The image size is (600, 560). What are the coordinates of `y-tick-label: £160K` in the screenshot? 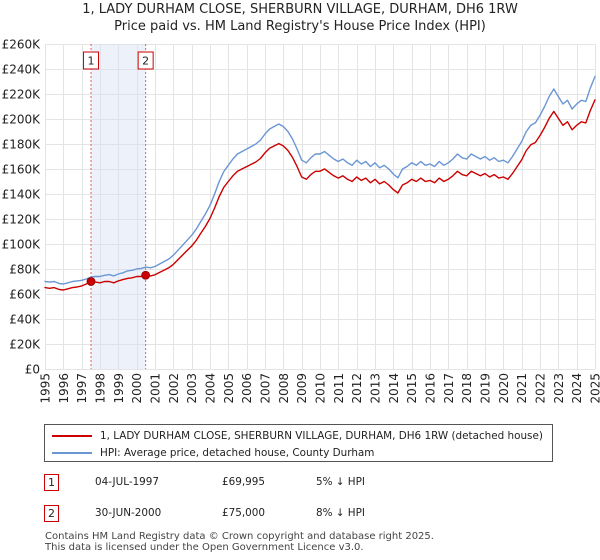 It's located at (22, 170).